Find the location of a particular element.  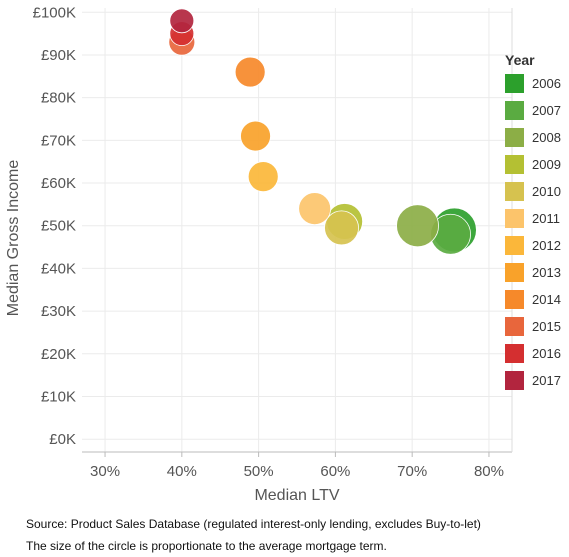

y-tick-label: £80K is located at coordinates (58, 98).